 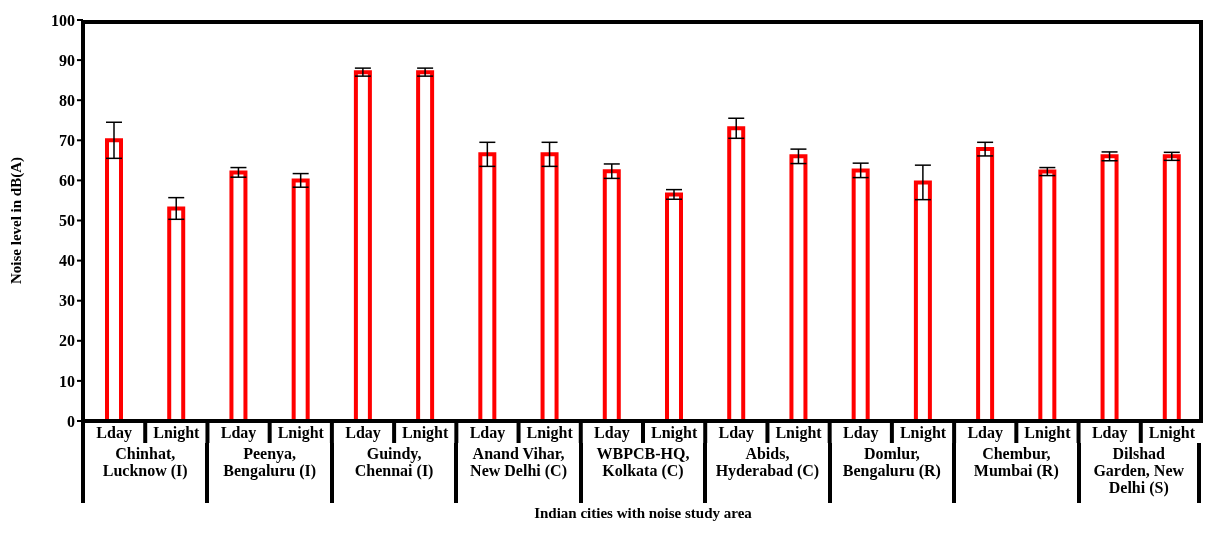 What do you see at coordinates (765, 473) in the screenshot?
I see `text: Abids, Hyderabad (C)` at bounding box center [765, 473].